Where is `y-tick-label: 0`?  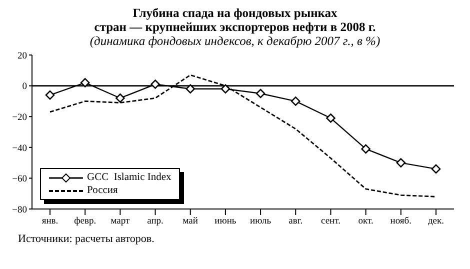 y-tick-label: 0 is located at coordinates (25, 87).